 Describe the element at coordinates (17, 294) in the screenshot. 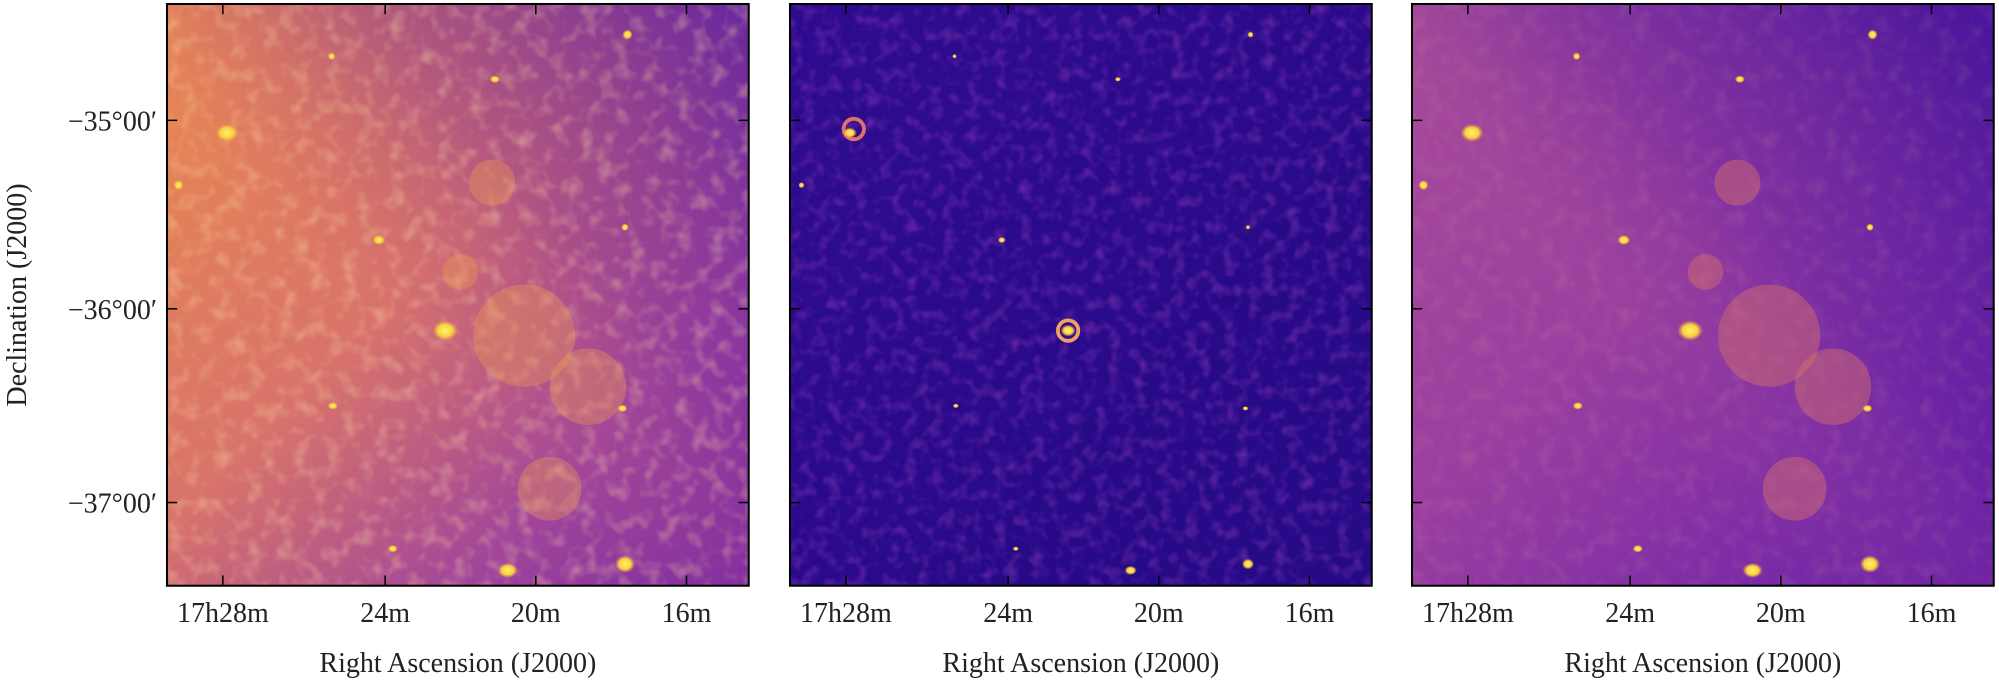

I see `y-axis-label: Declination (J2000)` at that location.